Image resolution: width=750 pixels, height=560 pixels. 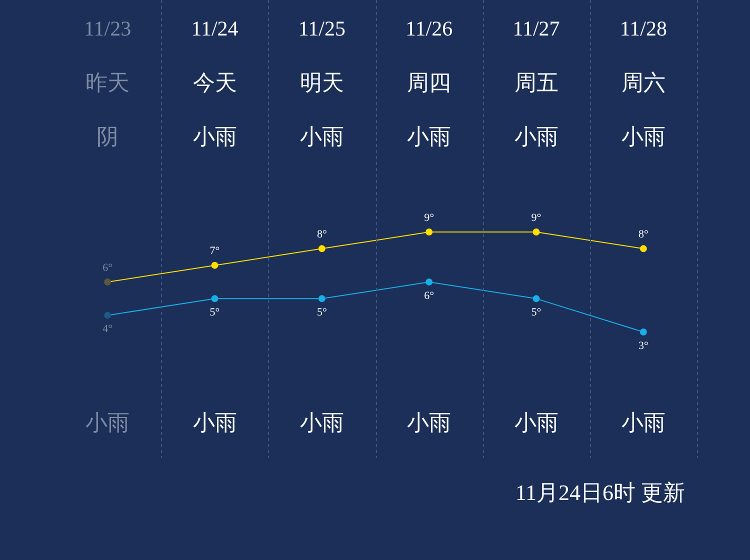 I want to click on text: 昨天, so click(x=108, y=82).